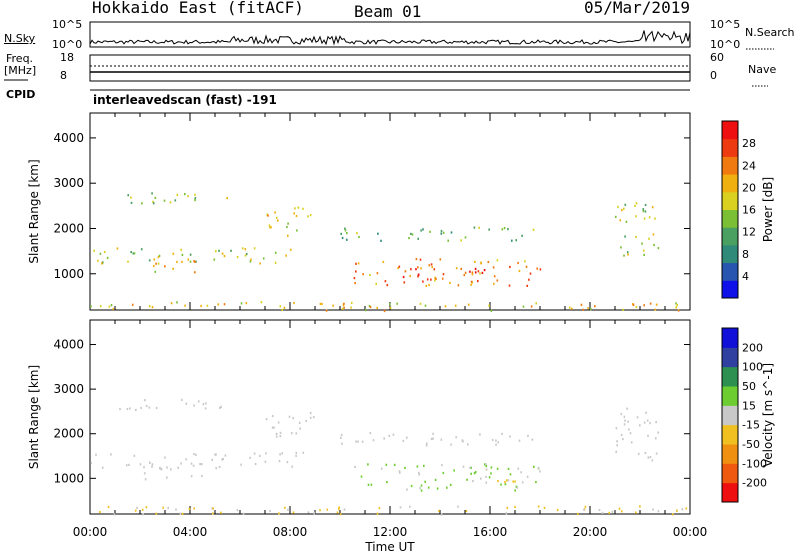  I want to click on xlabel: Time UT, so click(389, 547).